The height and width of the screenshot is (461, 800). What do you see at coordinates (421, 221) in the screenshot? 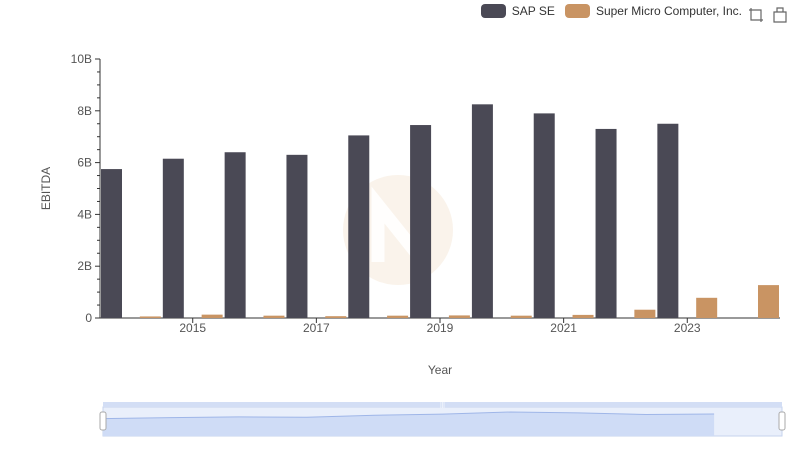
I see `bar-sap-2019` at bounding box center [421, 221].